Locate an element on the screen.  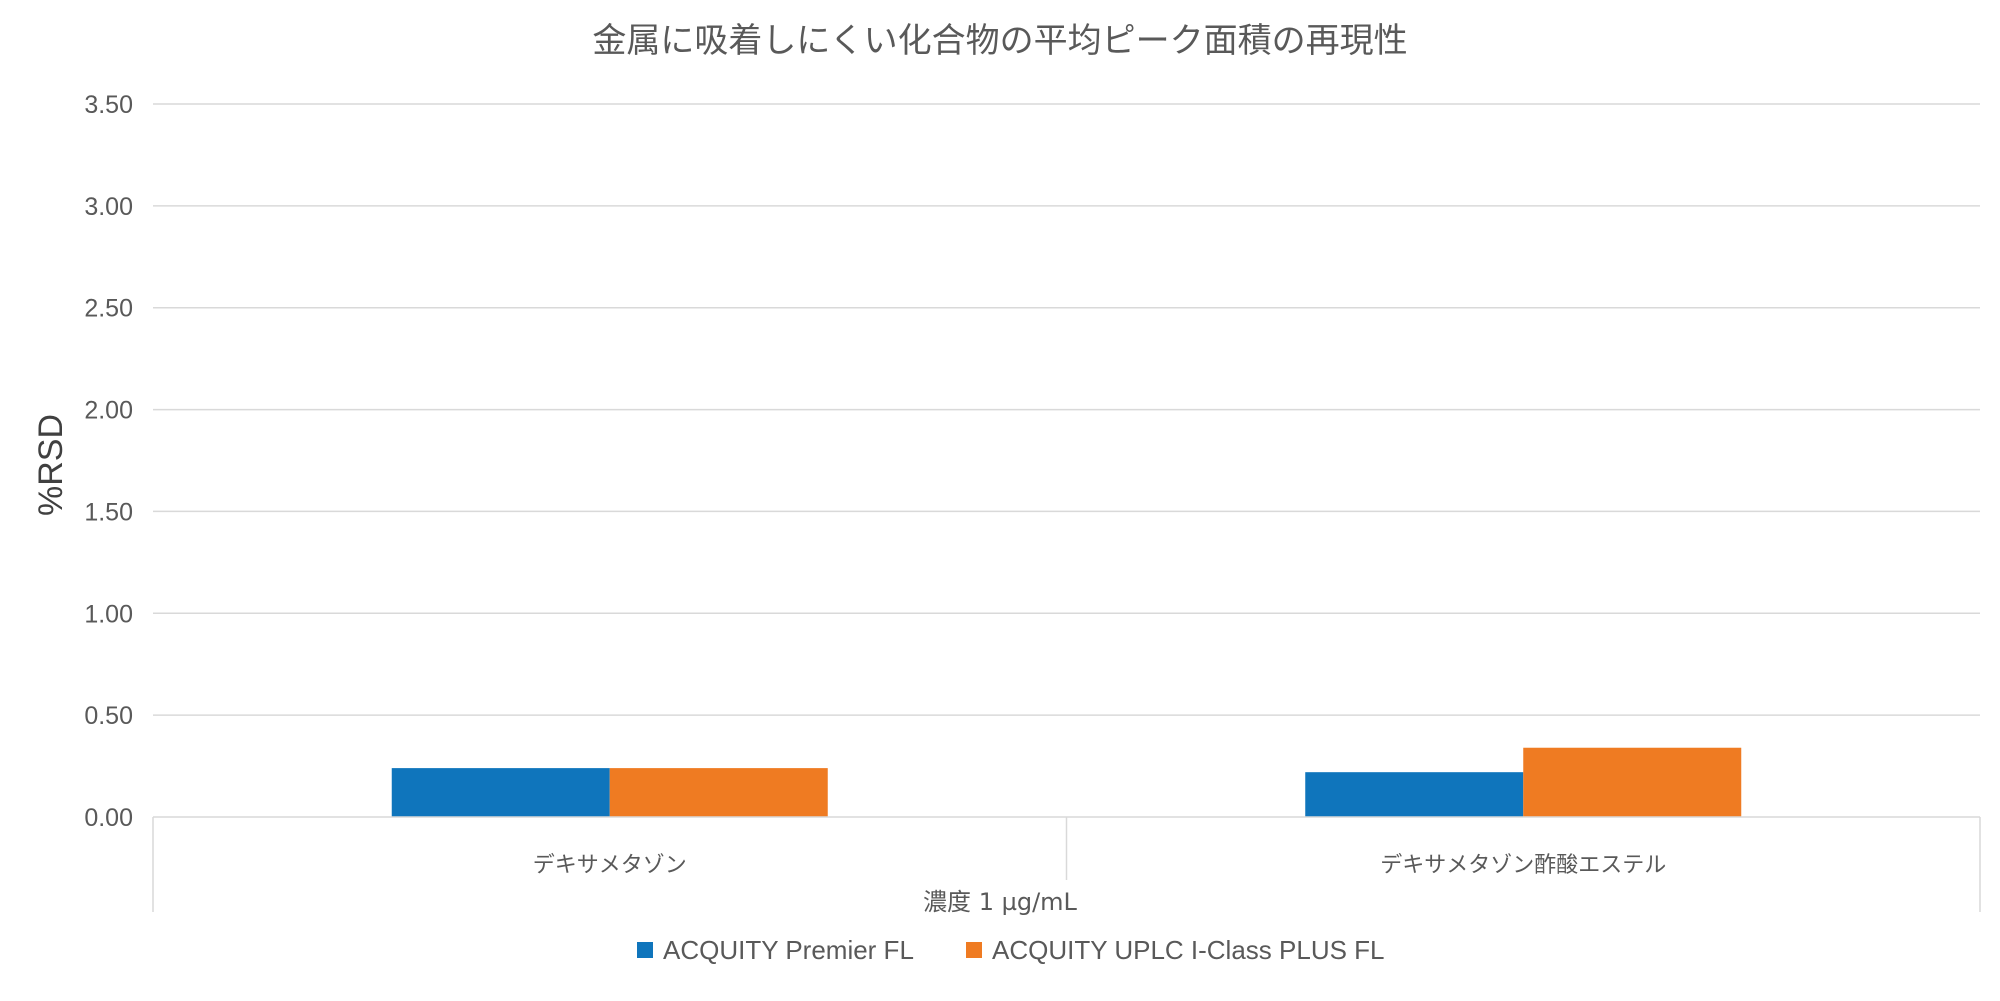
y-tick-label: 3.50 is located at coordinates (108, 105).